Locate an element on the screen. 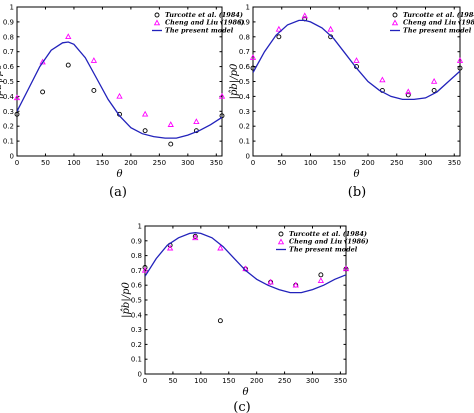  panel-caption: (a) is located at coordinates (118, 192).